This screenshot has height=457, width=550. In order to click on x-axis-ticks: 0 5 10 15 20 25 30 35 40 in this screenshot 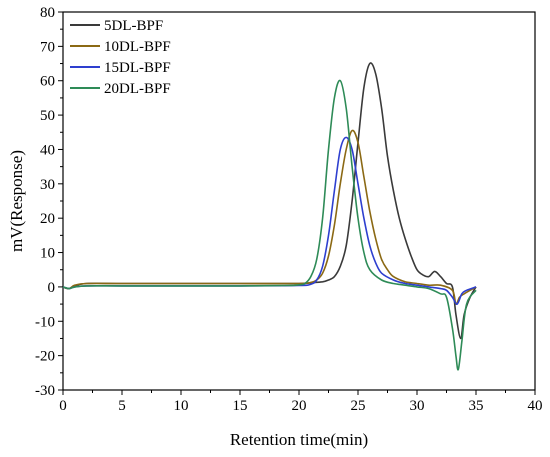, I will do `click(301, 402)`.